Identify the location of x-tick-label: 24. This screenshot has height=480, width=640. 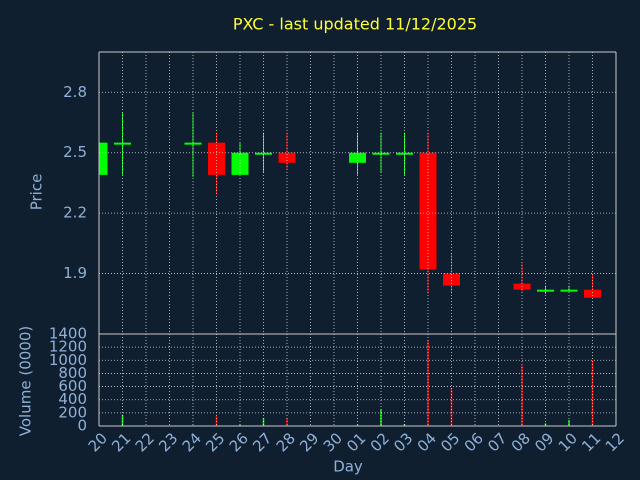
(192, 442).